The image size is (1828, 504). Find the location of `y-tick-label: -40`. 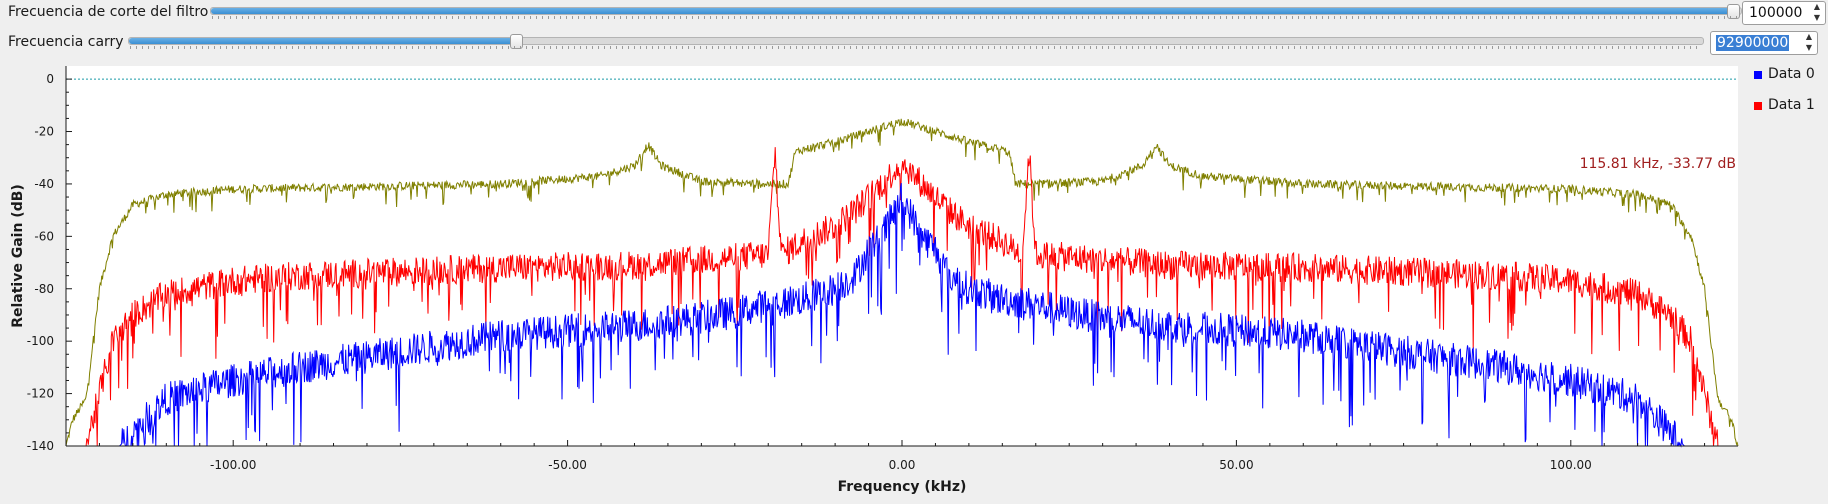

y-tick-label: -40 is located at coordinates (44, 184).